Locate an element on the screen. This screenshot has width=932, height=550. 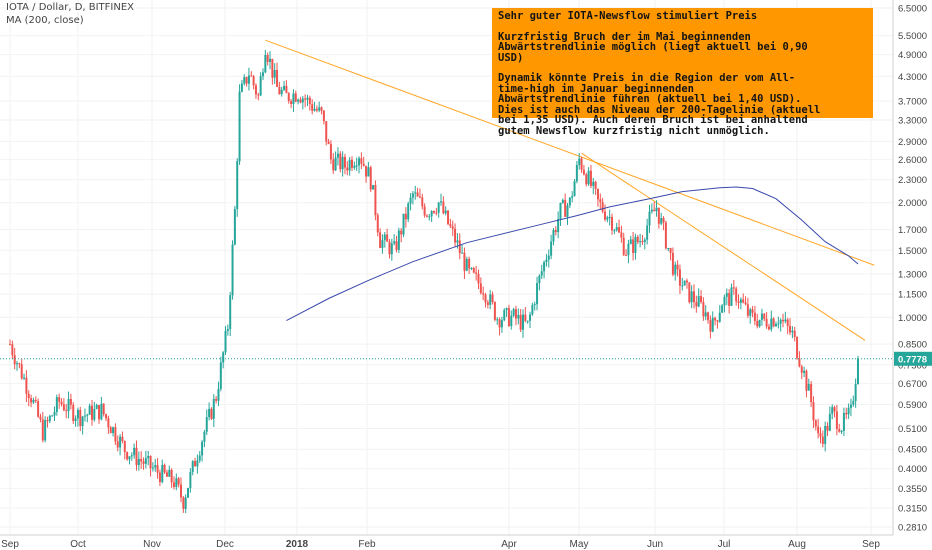
y-tick-label: 1.0000 is located at coordinates (912, 318).